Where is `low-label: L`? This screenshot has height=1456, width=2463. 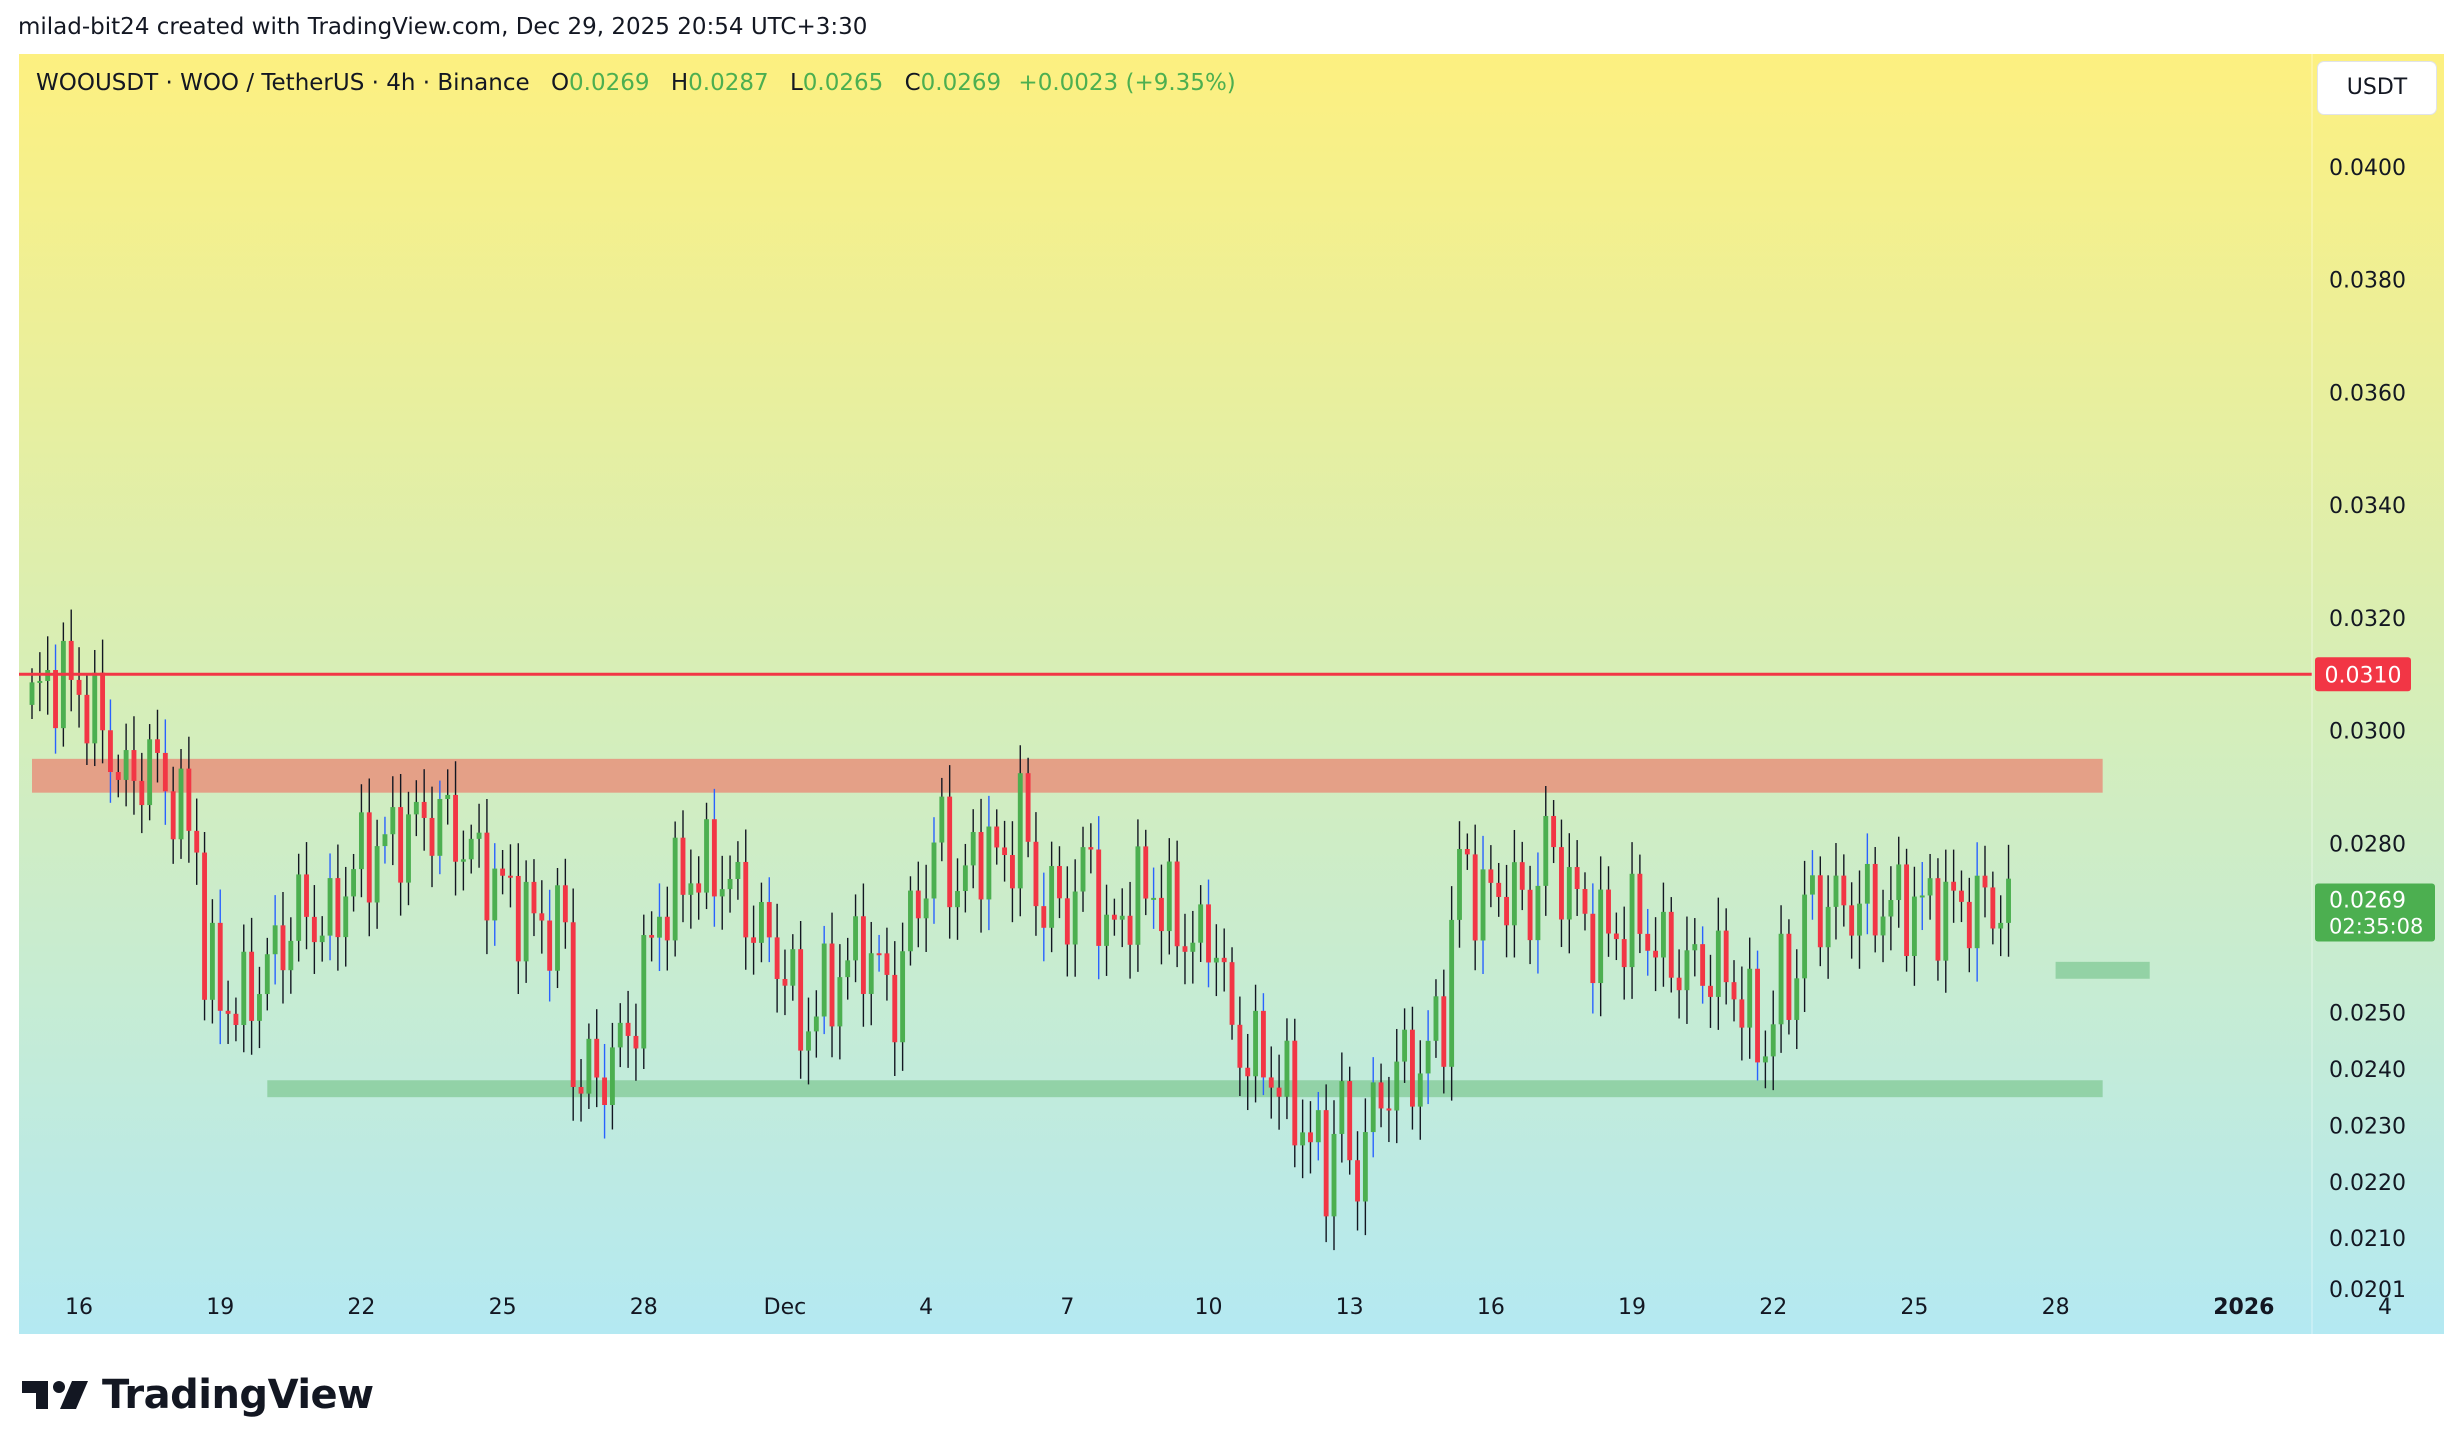
low-label: L is located at coordinates (796, 83).